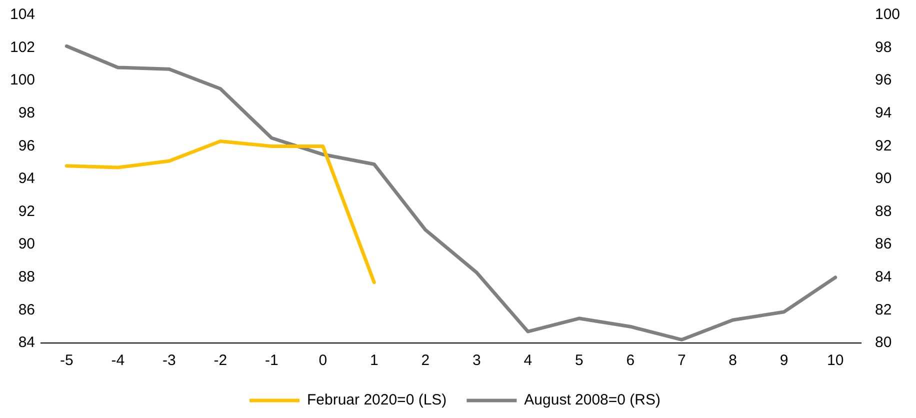 The width and height of the screenshot is (916, 418). What do you see at coordinates (67, 361) in the screenshot?
I see `x-tick-label: -5` at bounding box center [67, 361].